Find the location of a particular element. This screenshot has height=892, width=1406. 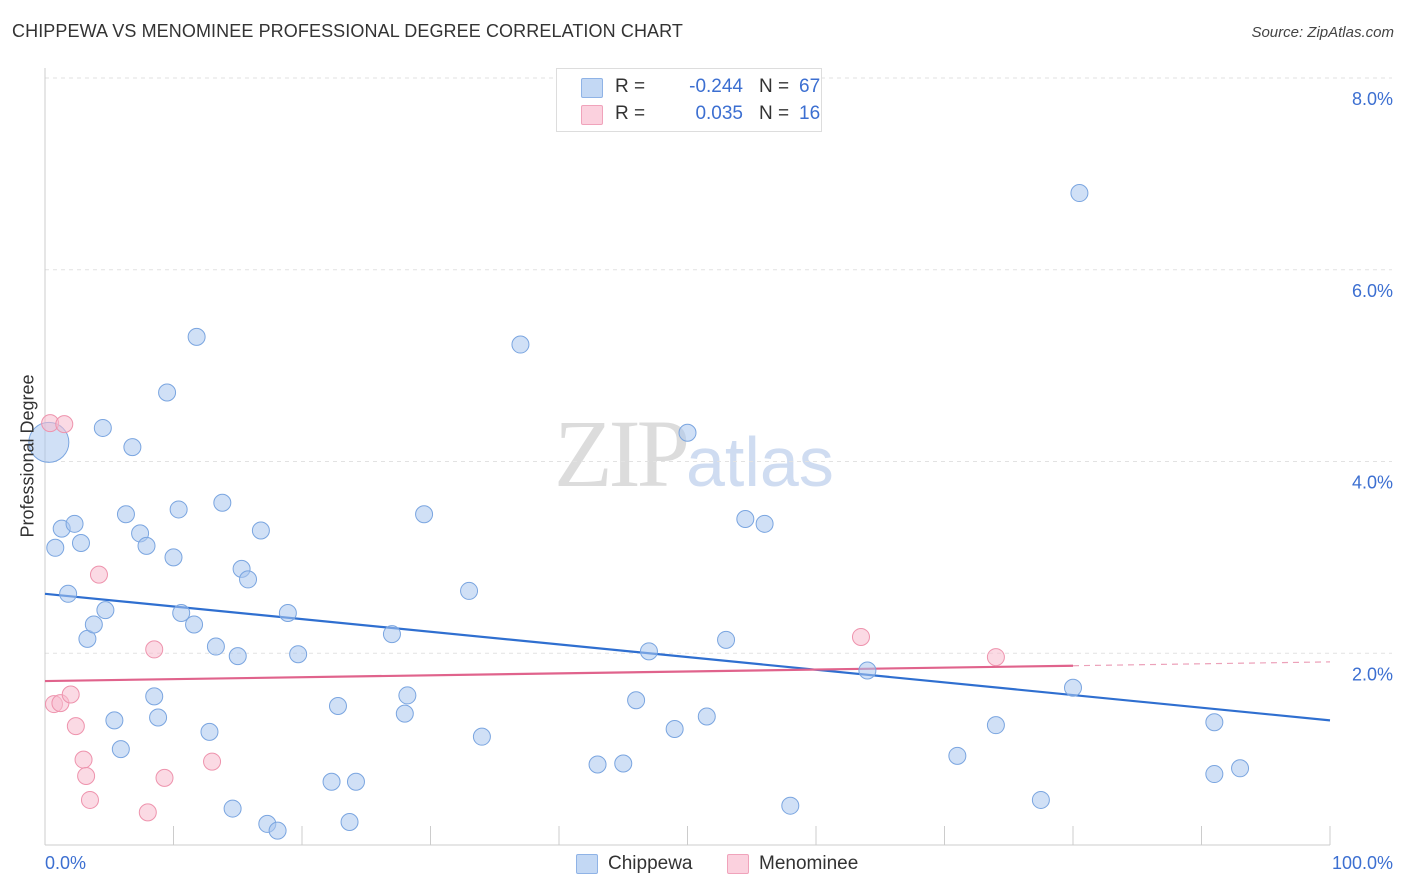

y-axis-label: Professional Degree is located at coordinates (27, 456).